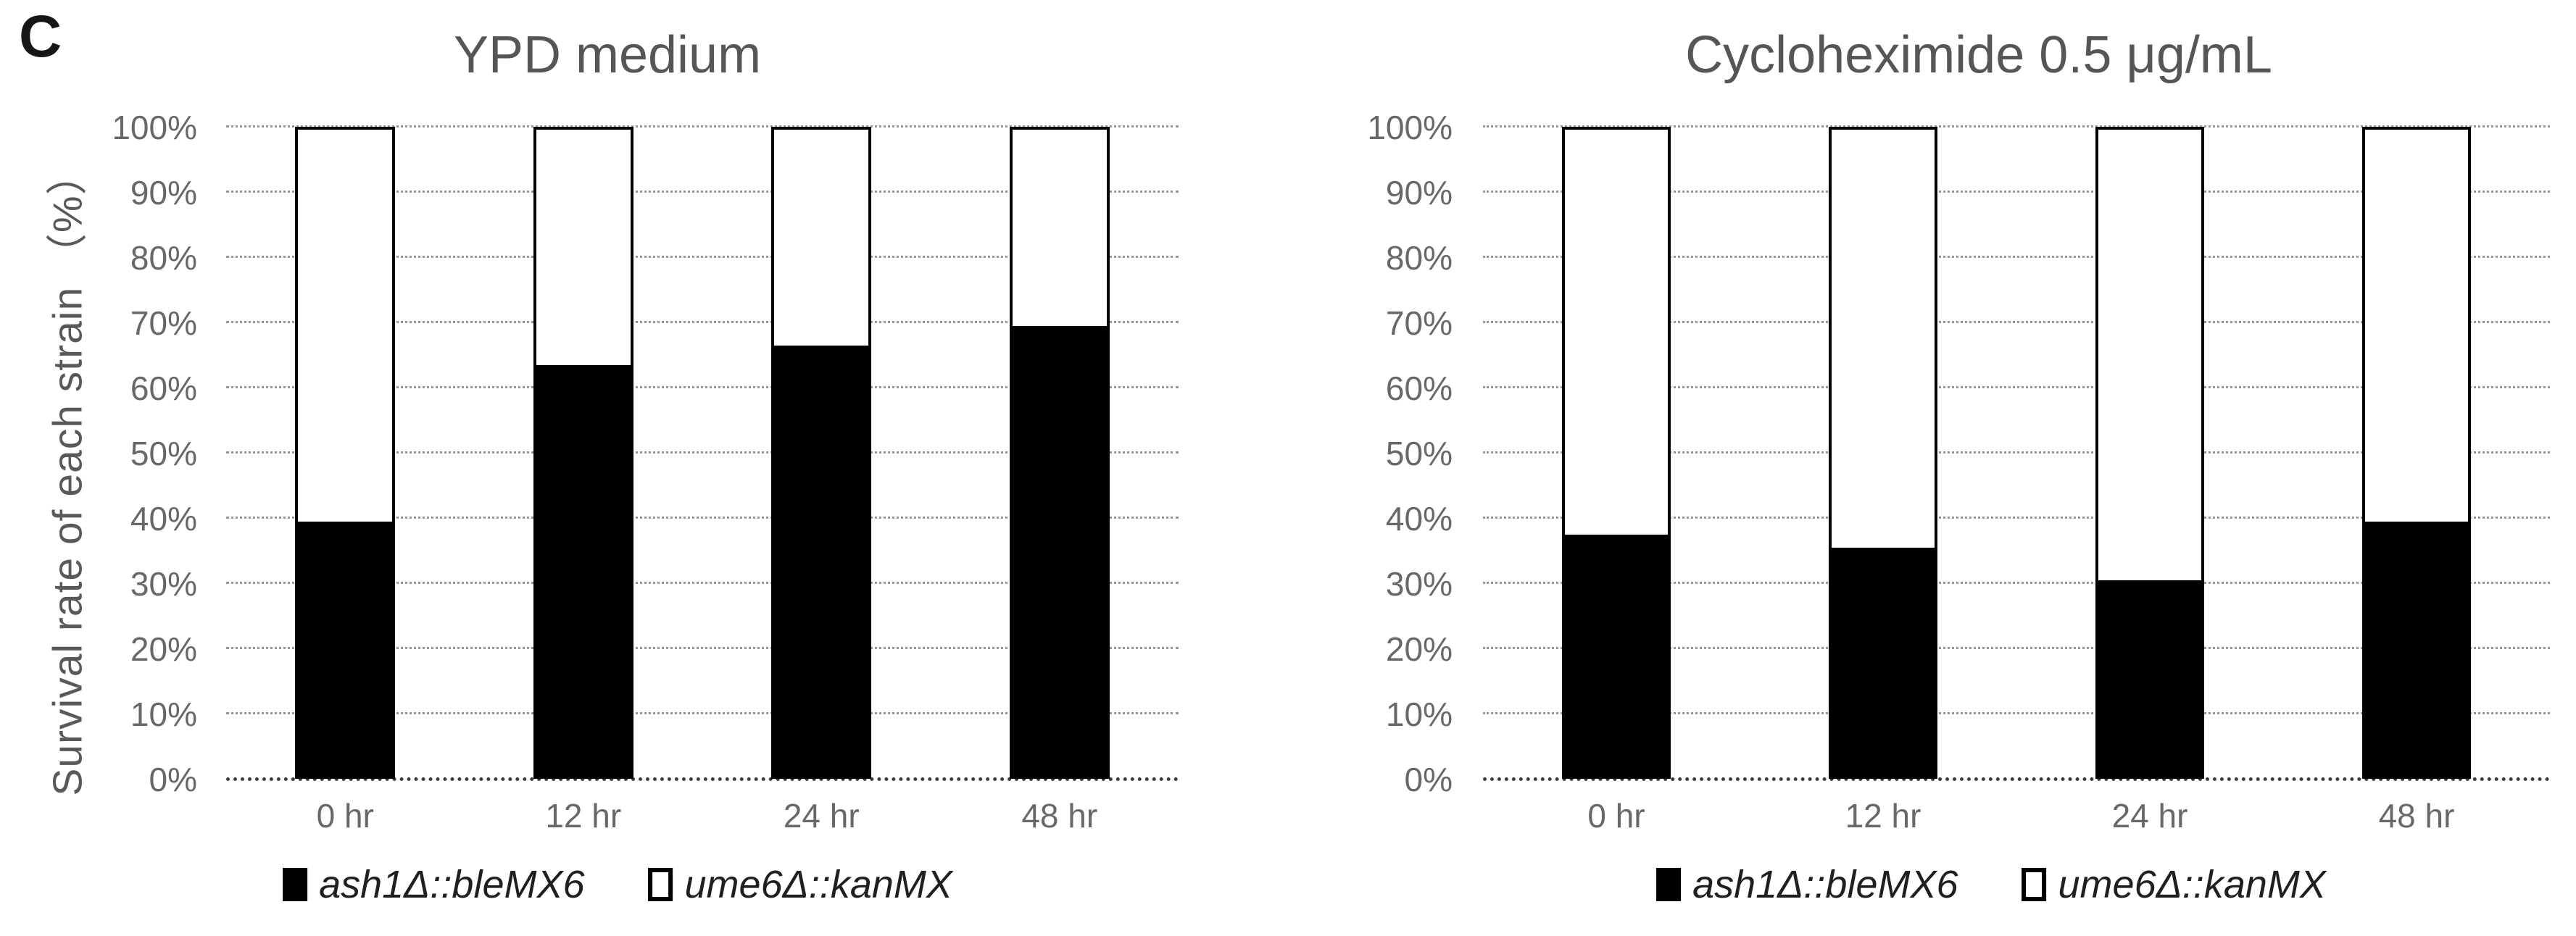 The height and width of the screenshot is (936, 2576). Describe the element at coordinates (40, 37) in the screenshot. I see `panel-label: C` at that location.